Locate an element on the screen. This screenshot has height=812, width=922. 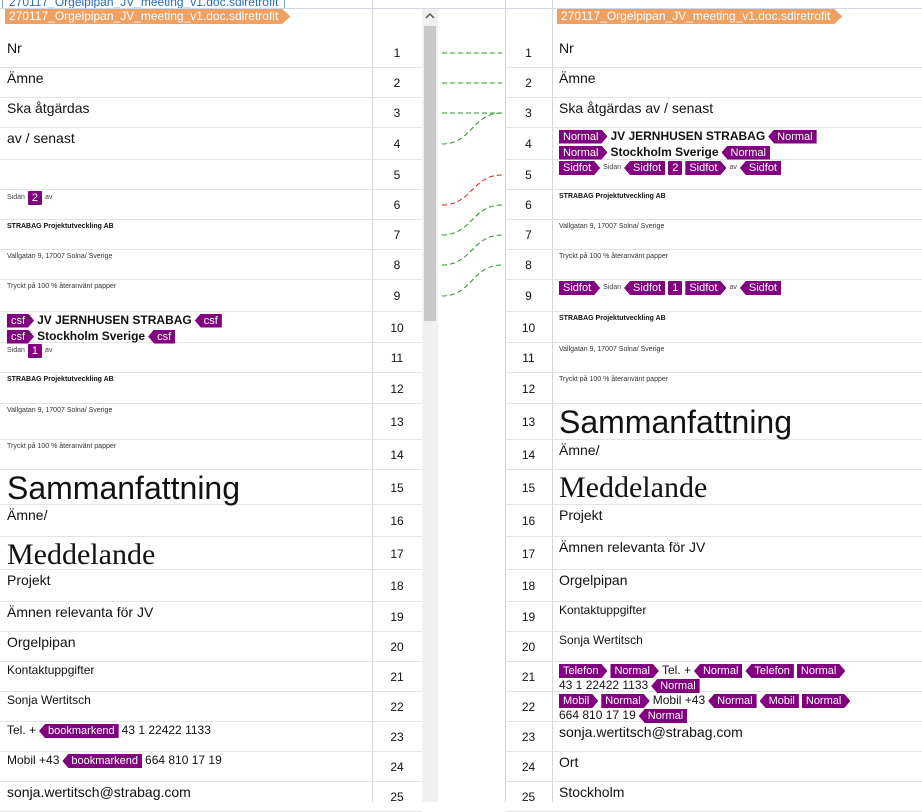
segment-cell is located at coordinates (187, 160).